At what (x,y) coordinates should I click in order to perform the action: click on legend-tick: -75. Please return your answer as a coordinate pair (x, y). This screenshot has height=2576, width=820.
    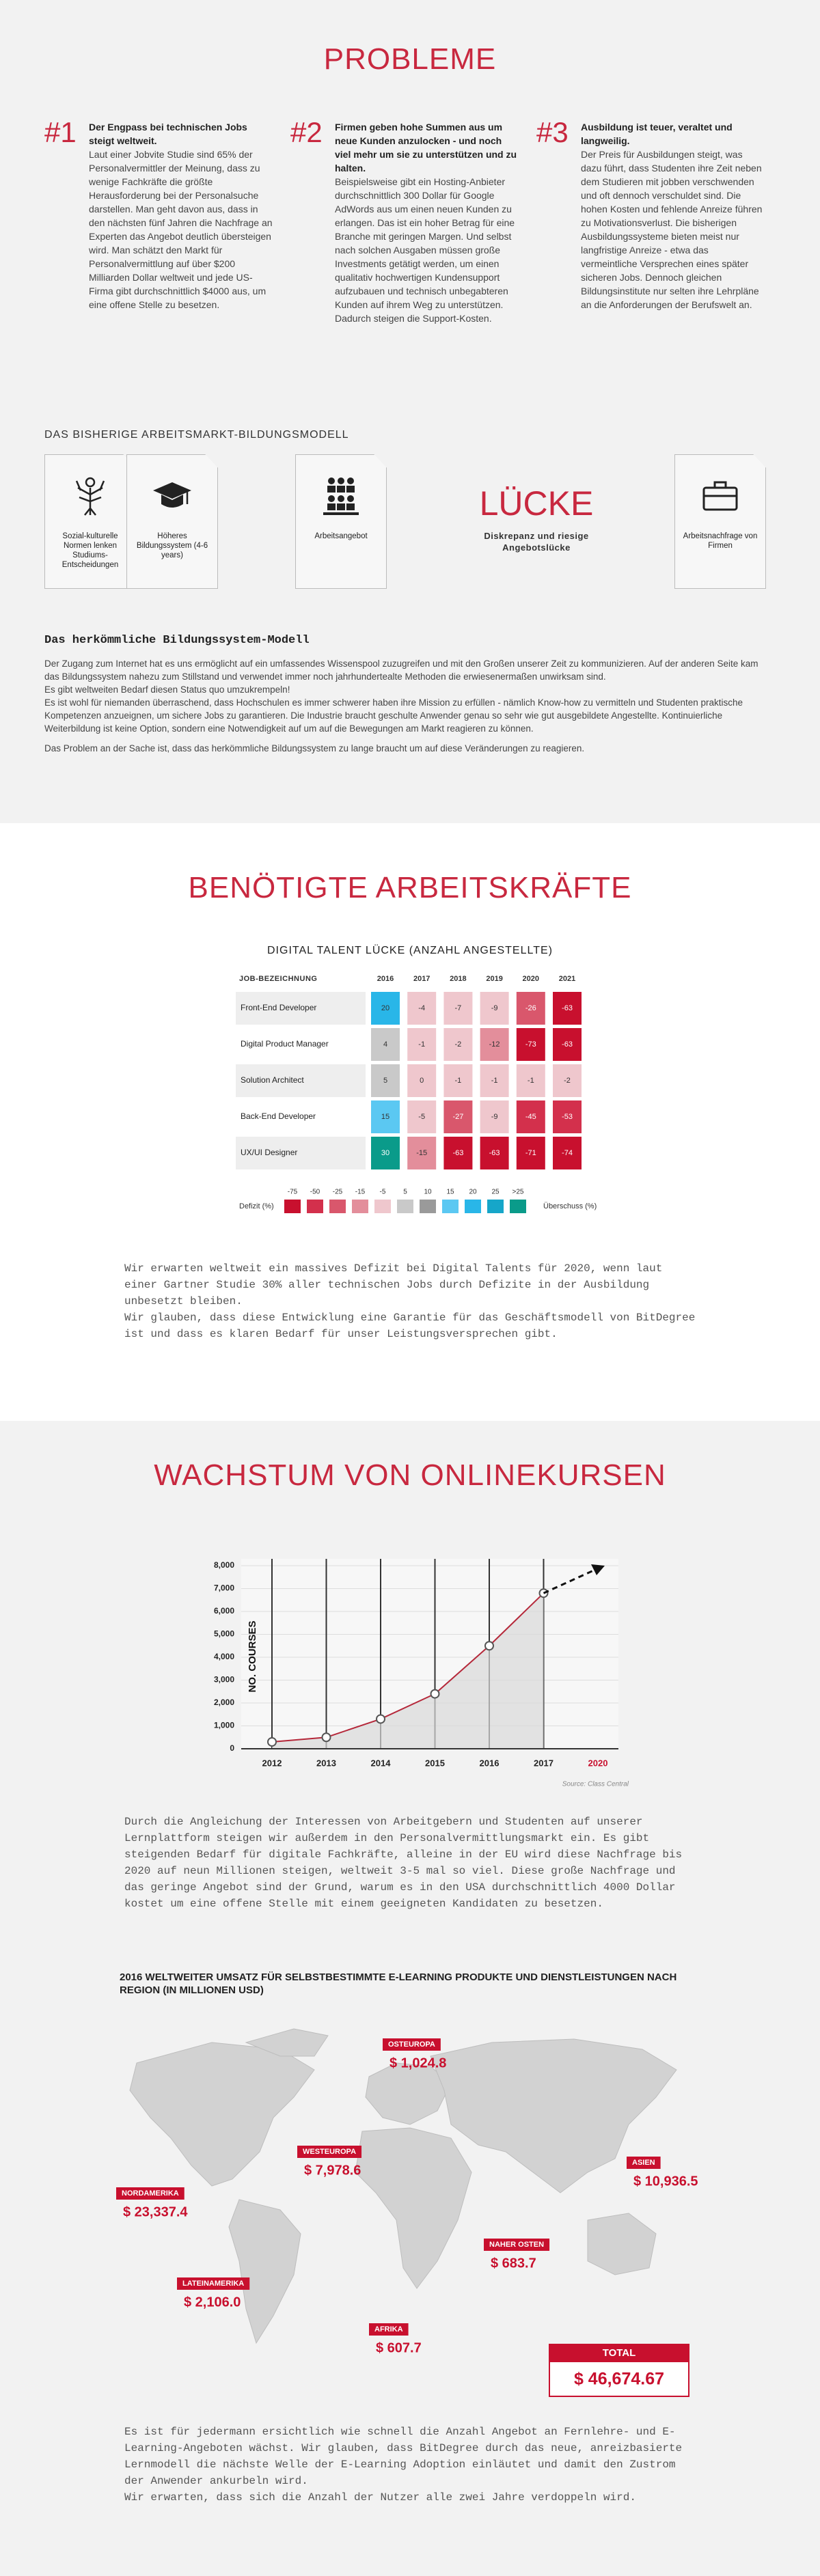
    Looking at the image, I should click on (293, 1192).